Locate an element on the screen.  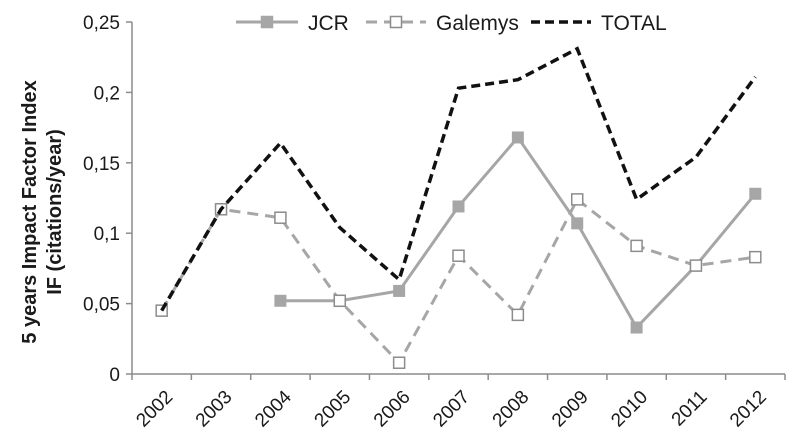
y-axis-title-line-1: 5 years Impact Factor Index is located at coordinates (30, 211).